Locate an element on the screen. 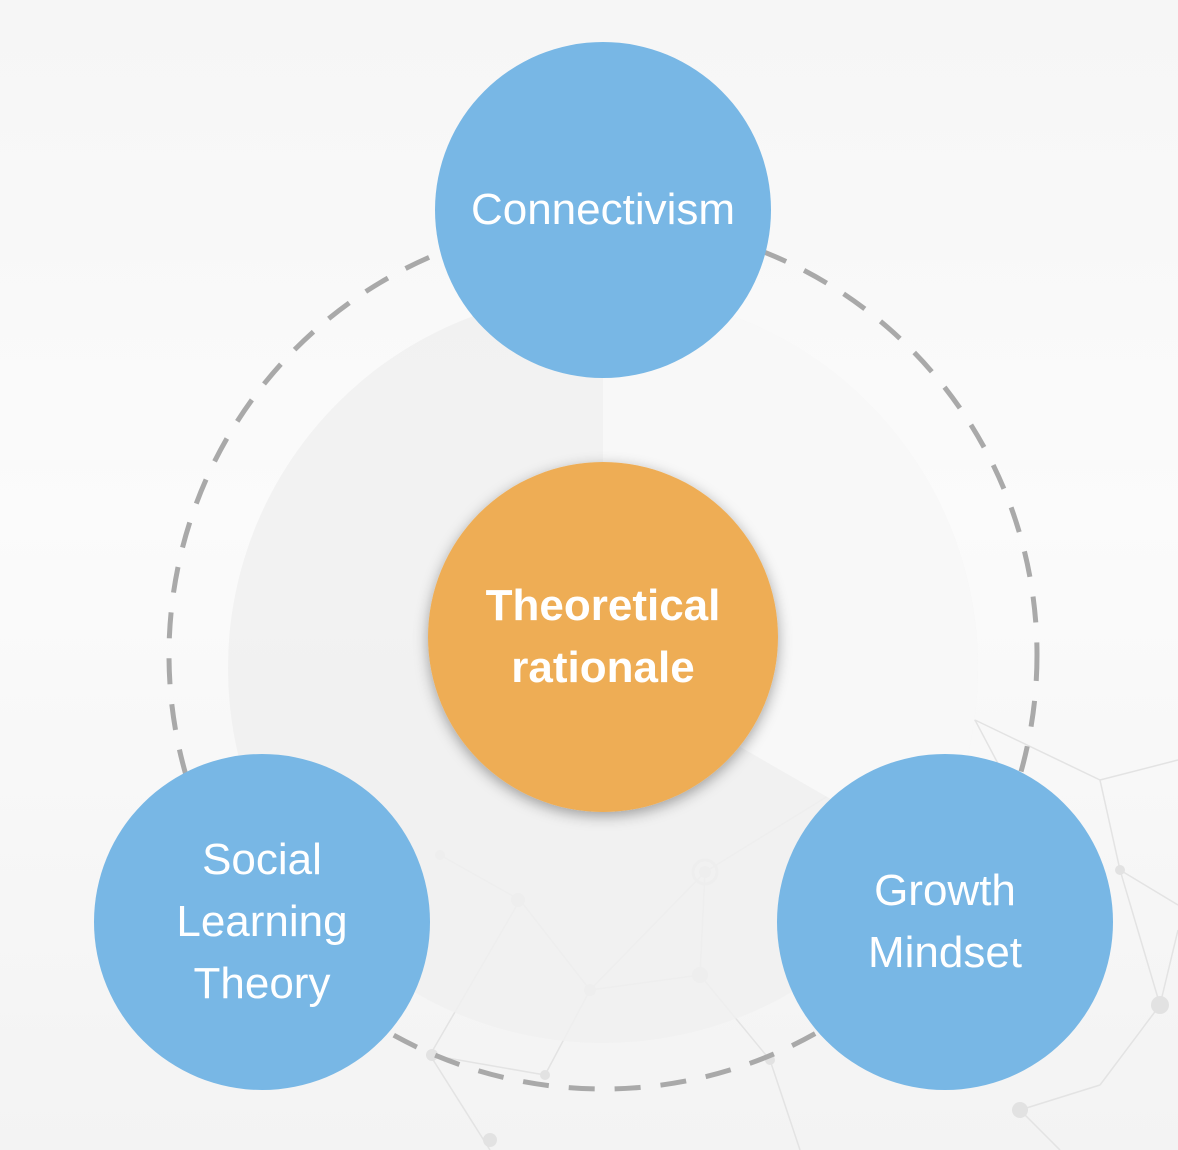  growth-mindset-label: Growth Mindset is located at coordinates (945, 921).